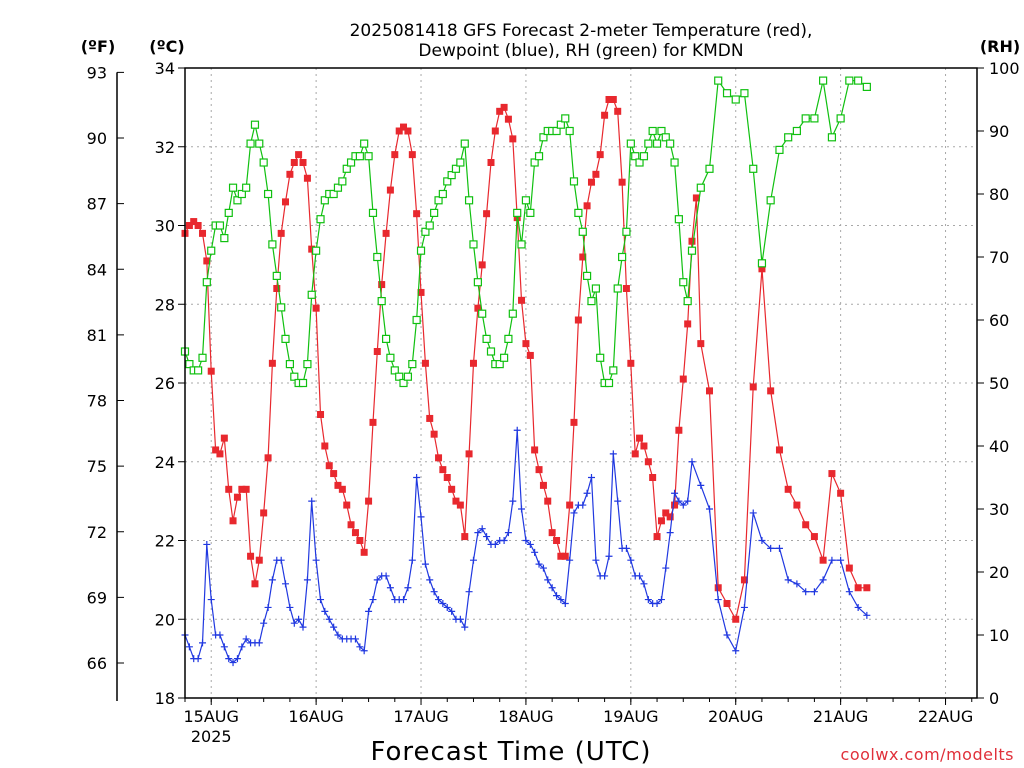  Describe the element at coordinates (97, 72) in the screenshot. I see `fahrenheit-tick-label: 93` at that location.